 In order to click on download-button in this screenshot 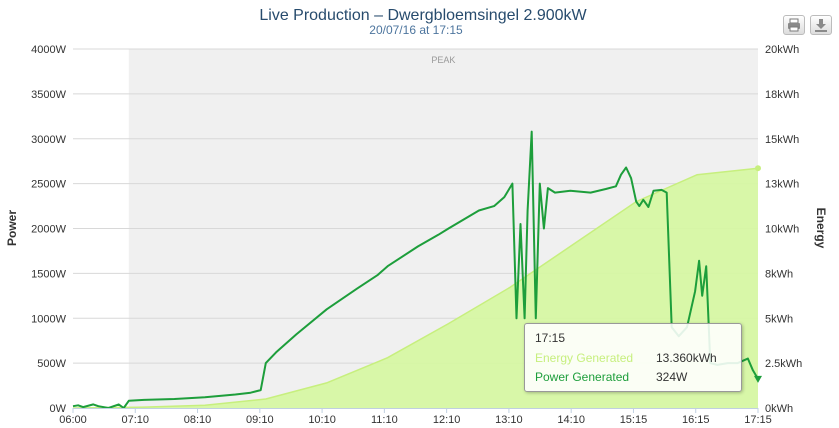, I will do `click(821, 25)`.